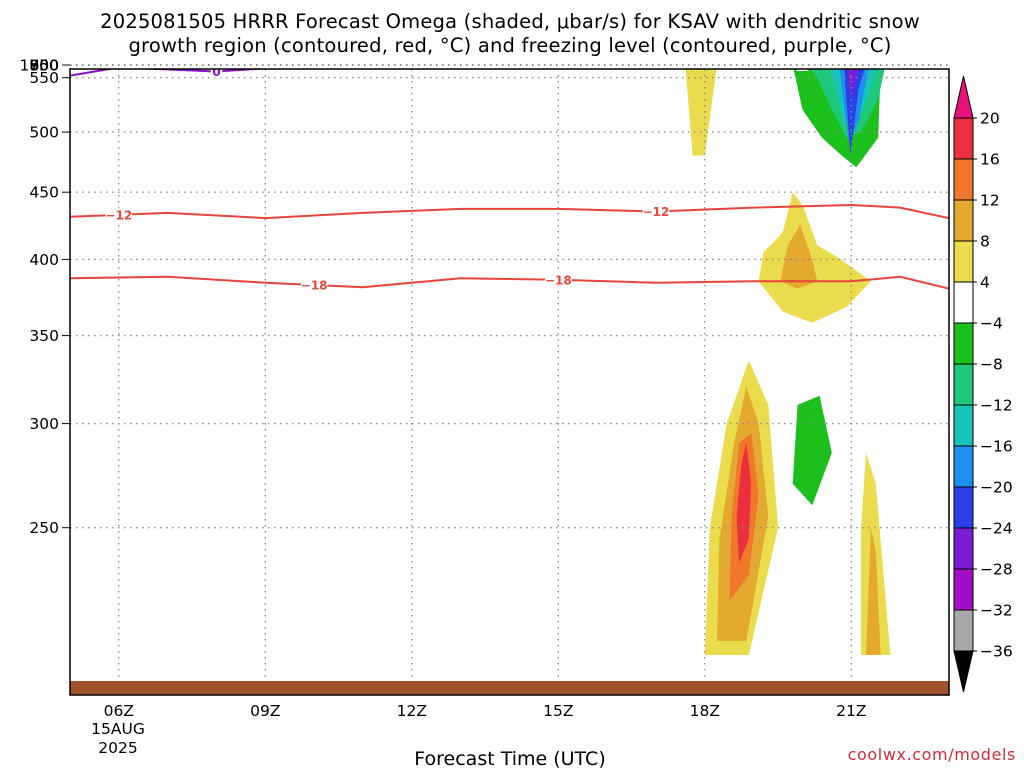 This screenshot has height=768, width=1024. What do you see at coordinates (44, 133) in the screenshot?
I see `y-tick-label-500: 500` at bounding box center [44, 133].